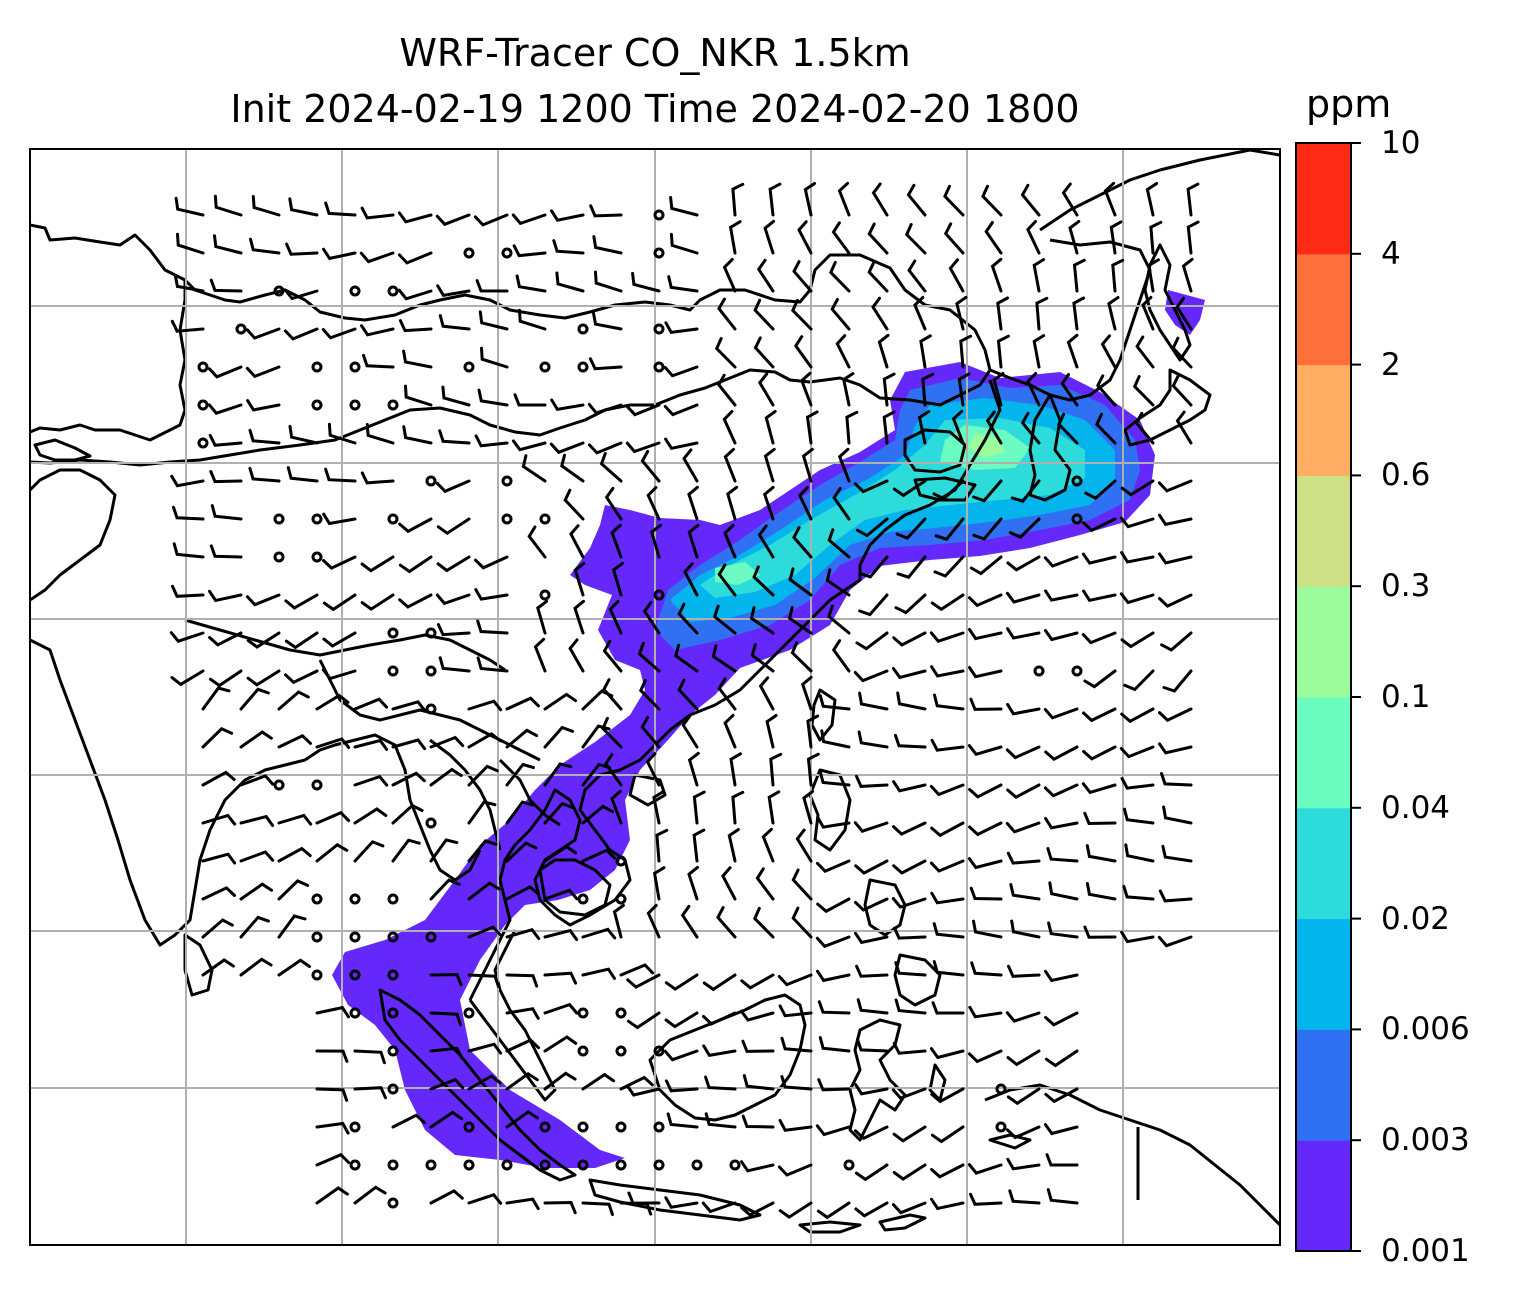 This screenshot has width=1528, height=1306. I want to click on india-coast, so click(73, 535).